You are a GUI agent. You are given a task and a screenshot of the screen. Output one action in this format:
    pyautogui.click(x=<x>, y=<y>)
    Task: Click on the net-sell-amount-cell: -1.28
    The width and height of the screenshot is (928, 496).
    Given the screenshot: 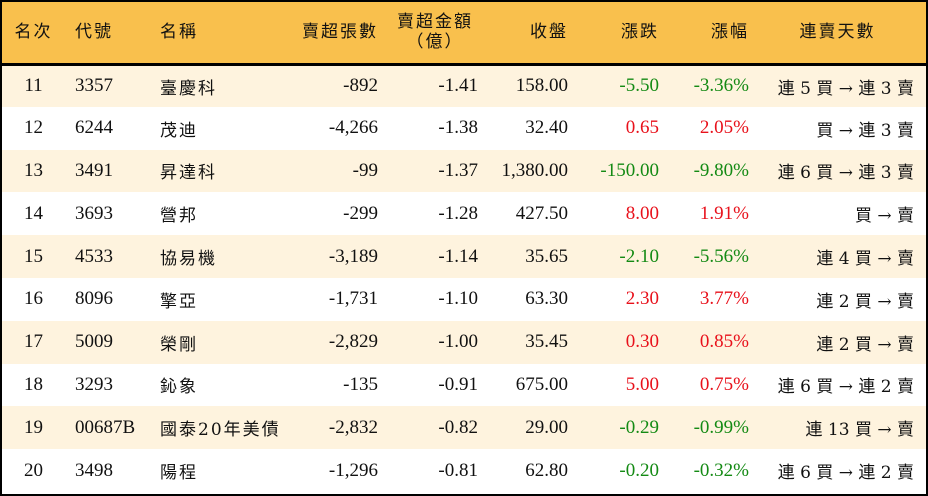 What is the action you would take?
    pyautogui.click(x=458, y=213)
    